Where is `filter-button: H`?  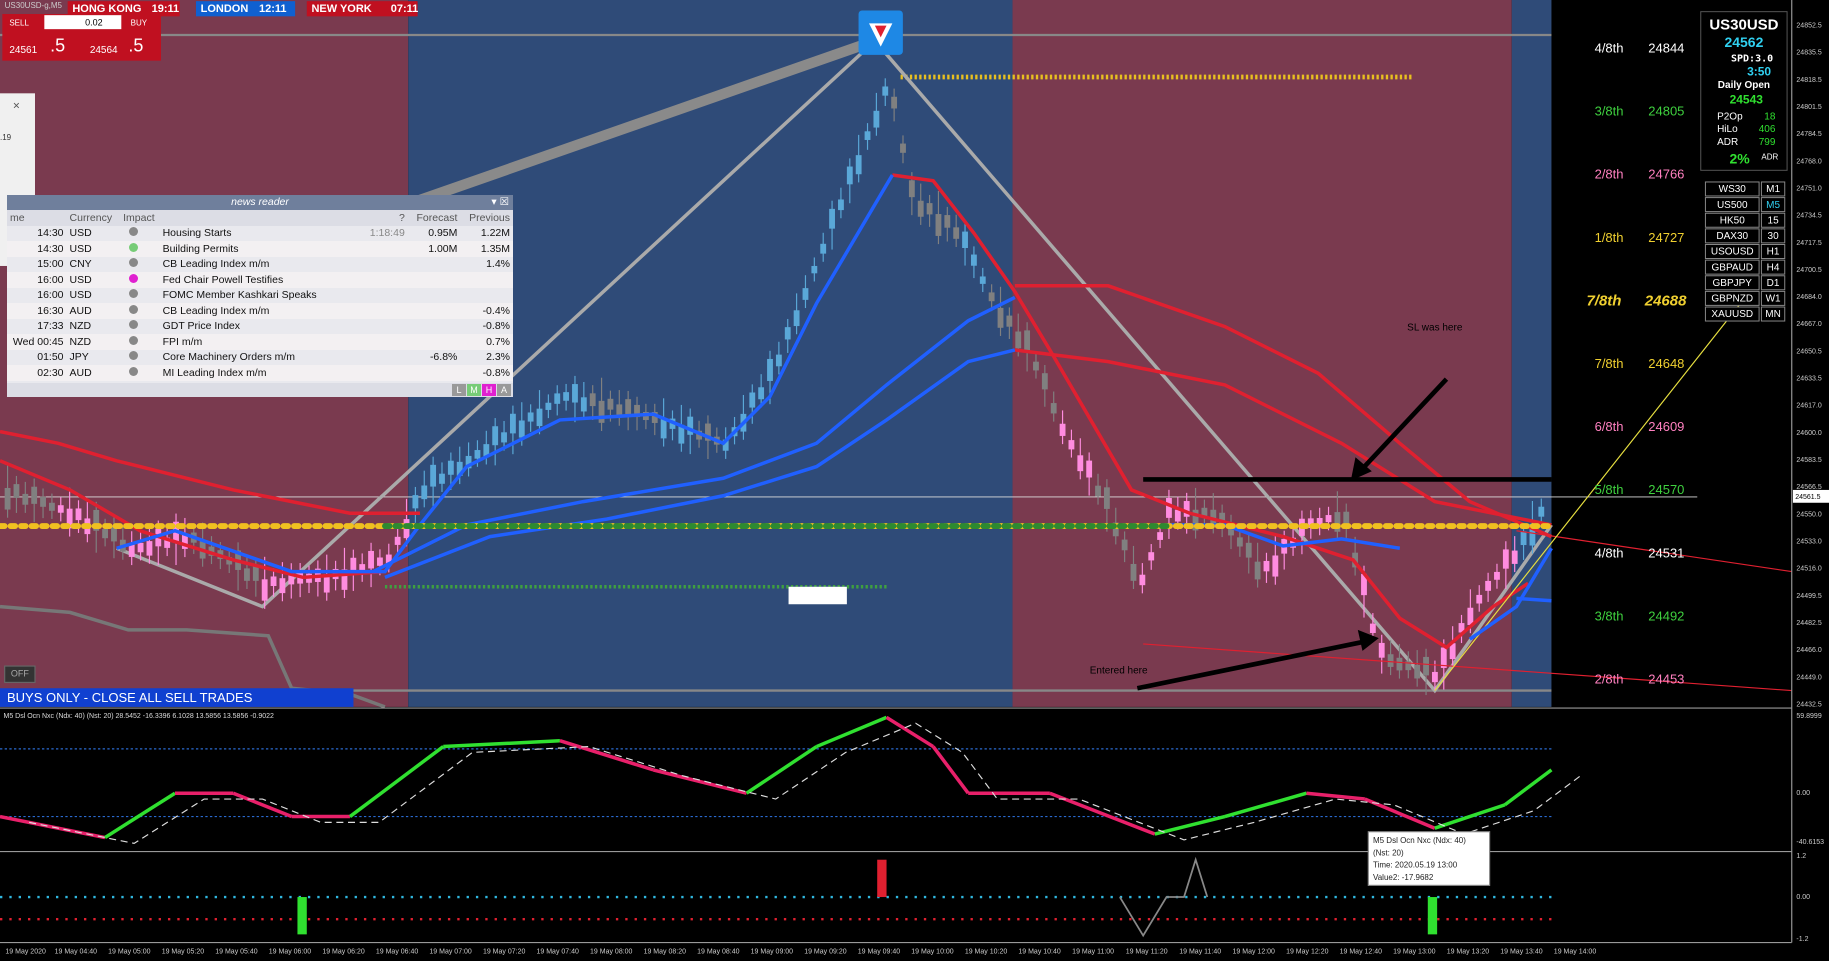 filter-button: H is located at coordinates (489, 390).